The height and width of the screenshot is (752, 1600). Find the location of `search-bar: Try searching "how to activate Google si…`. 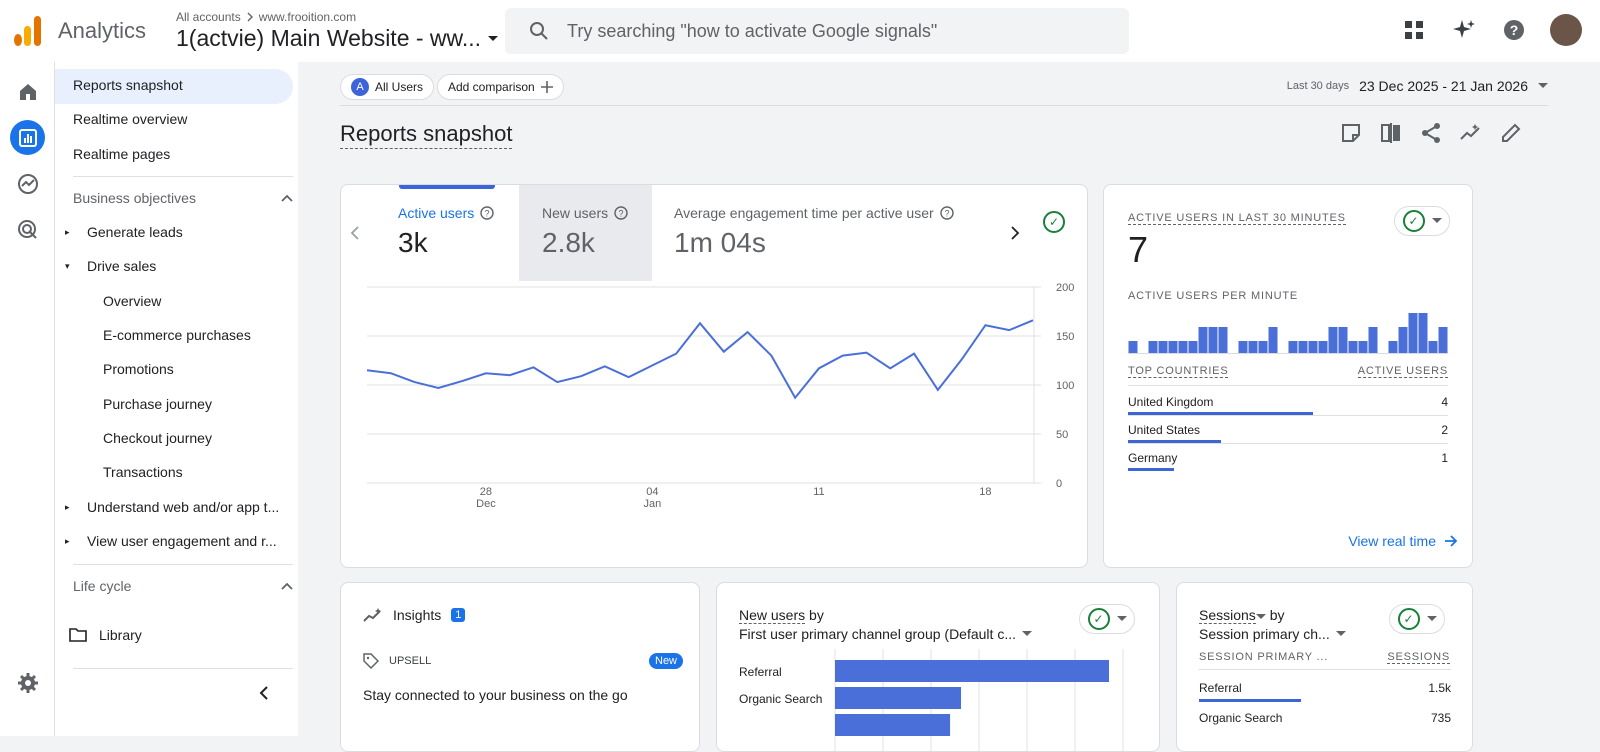

search-bar: Try searching "how to activate Google si… is located at coordinates (817, 31).